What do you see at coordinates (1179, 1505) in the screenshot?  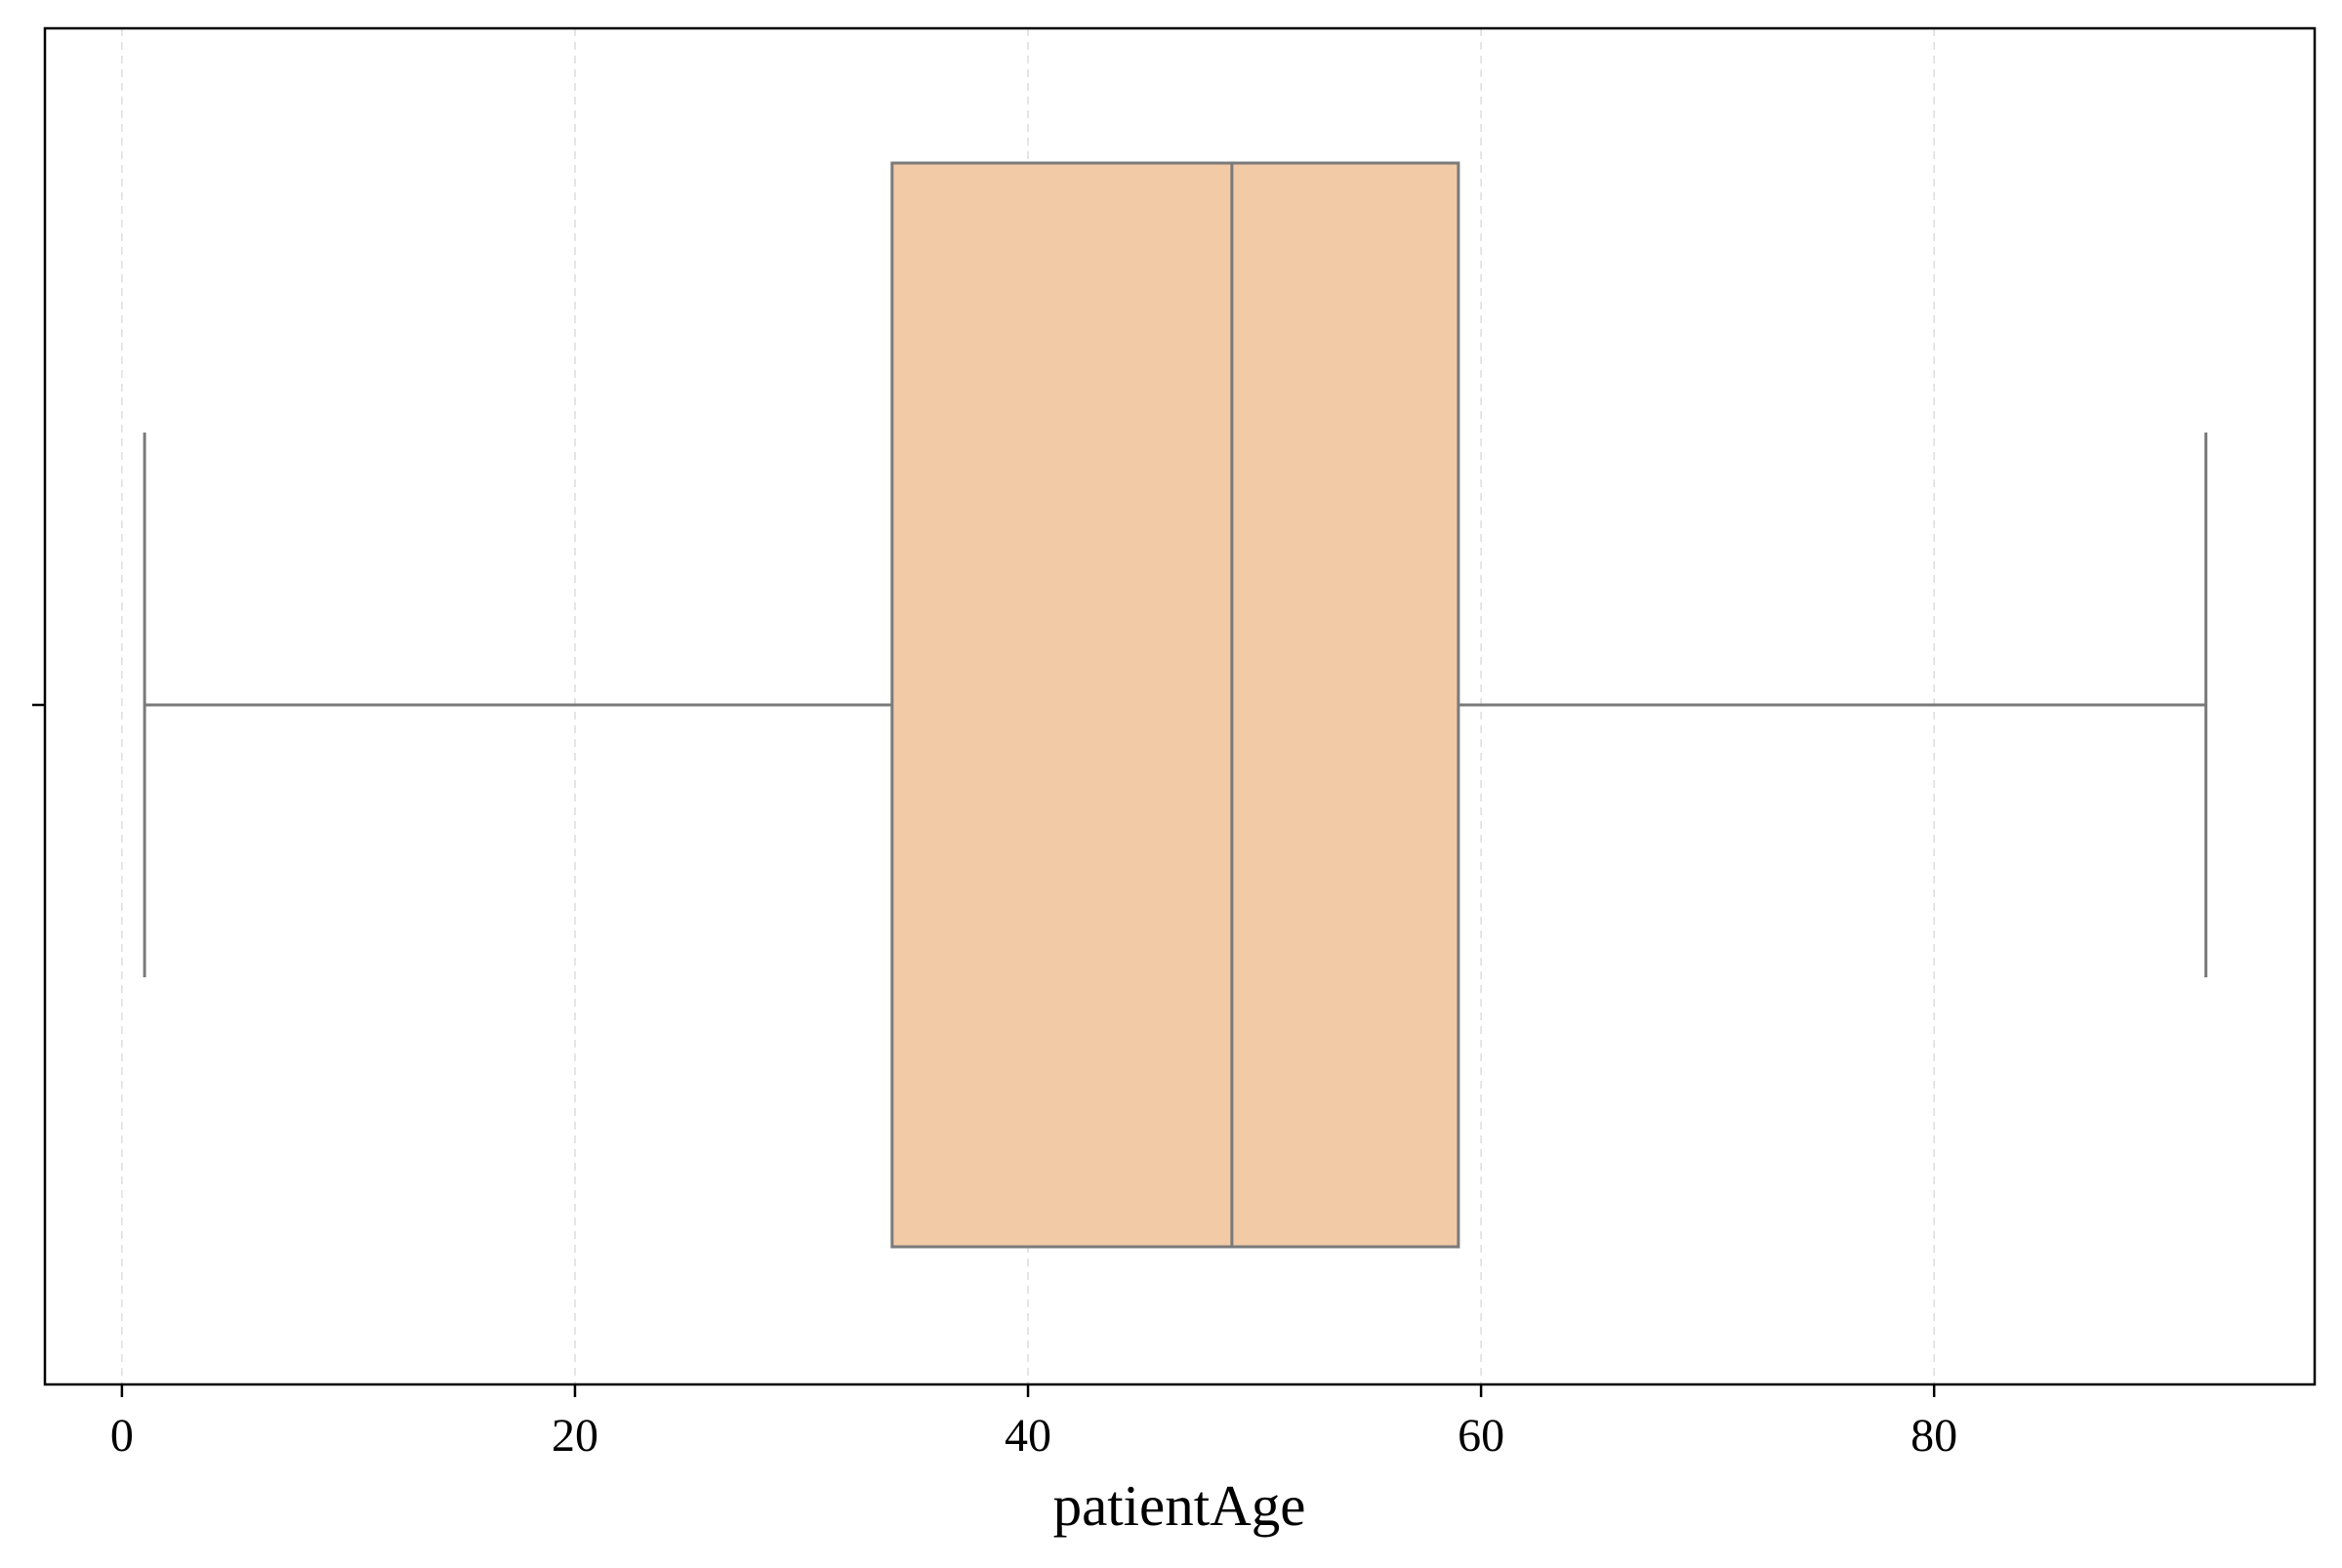 I see `x-axis-label: patientAge` at bounding box center [1179, 1505].